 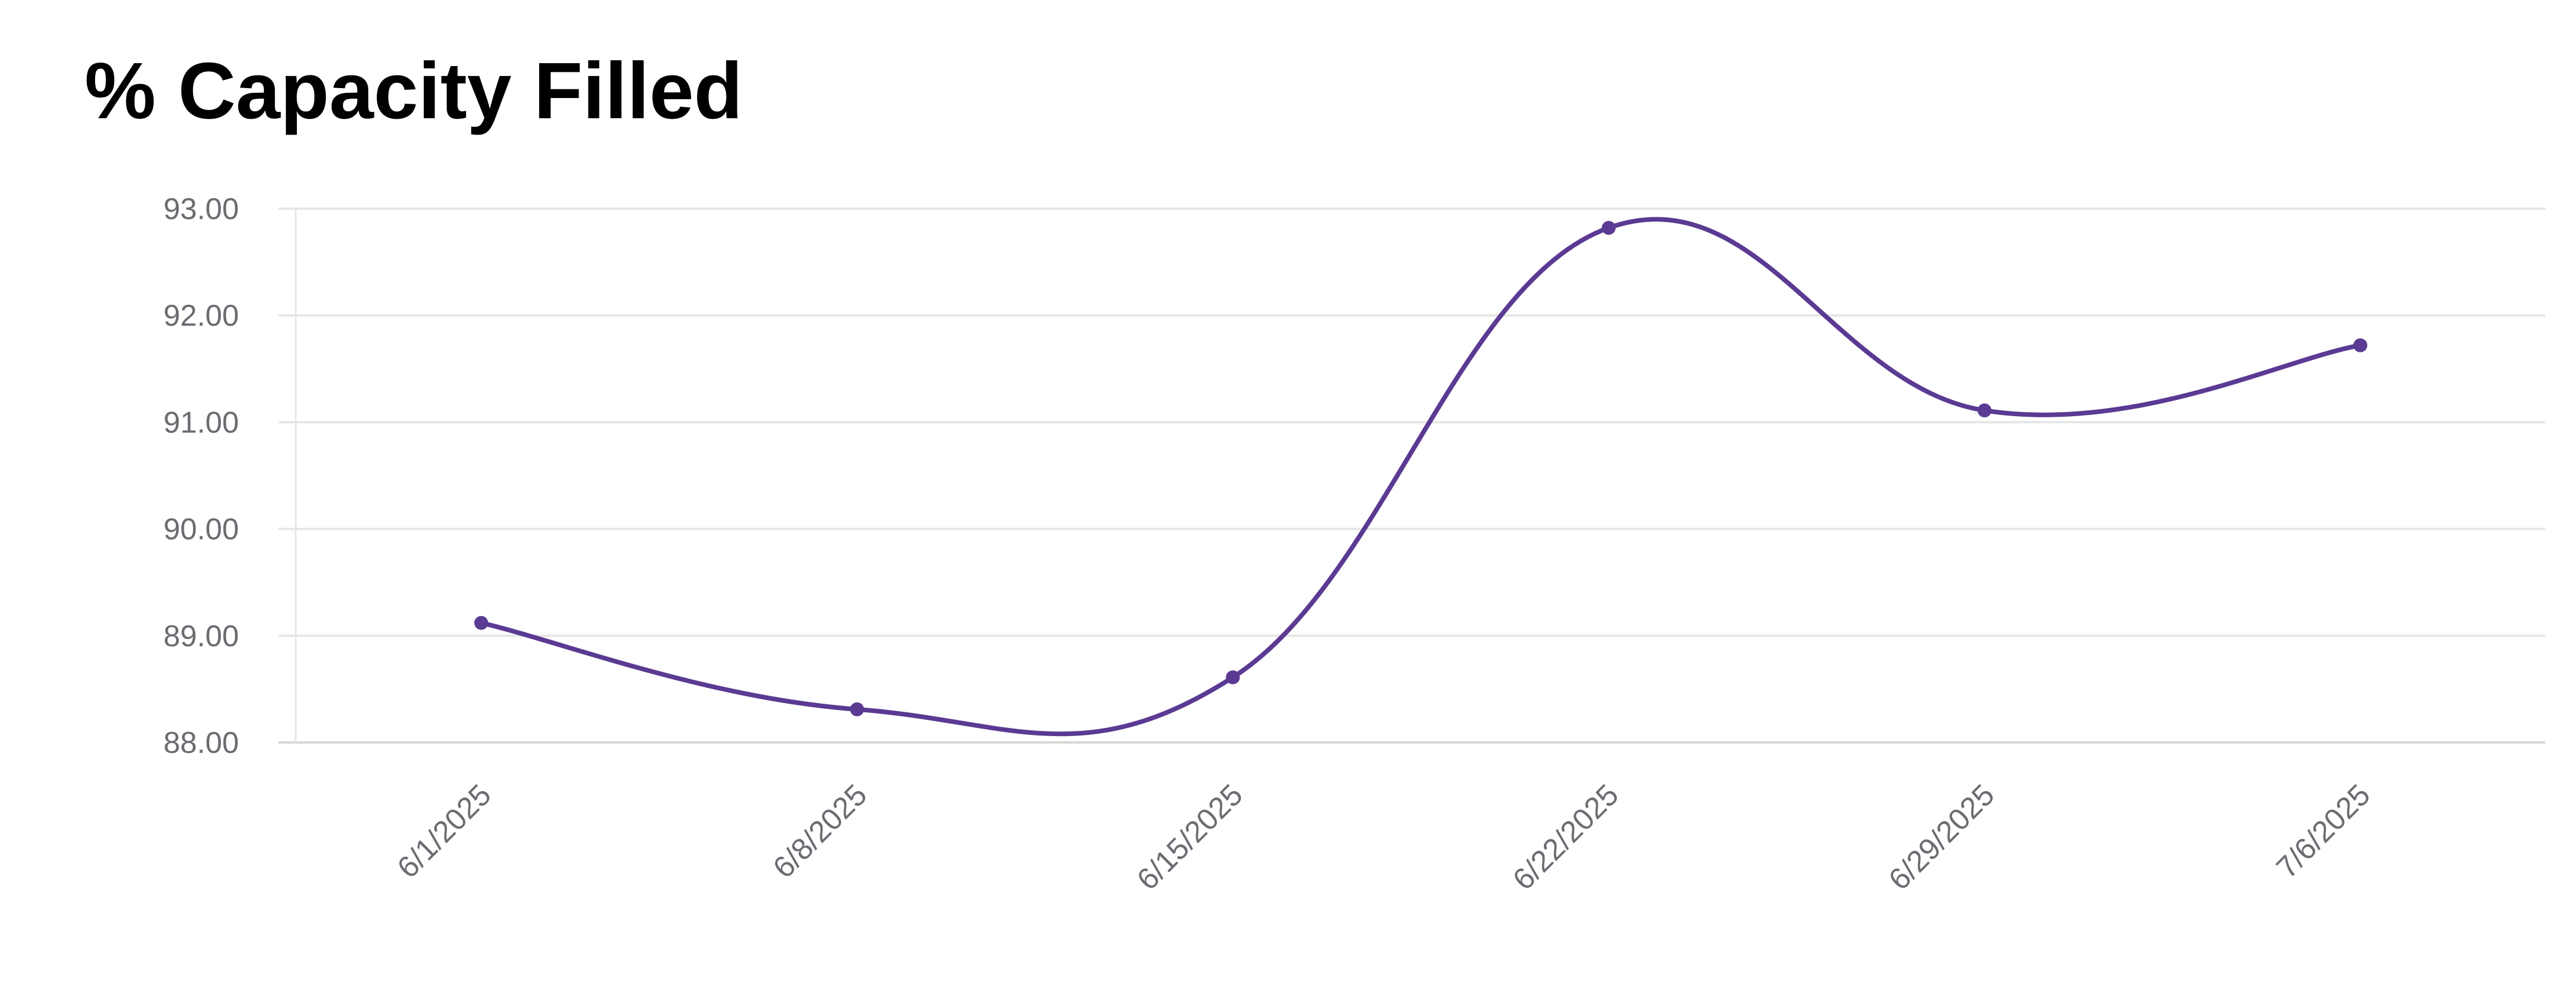 I want to click on y-tick-label: 91.00, so click(x=201, y=422).